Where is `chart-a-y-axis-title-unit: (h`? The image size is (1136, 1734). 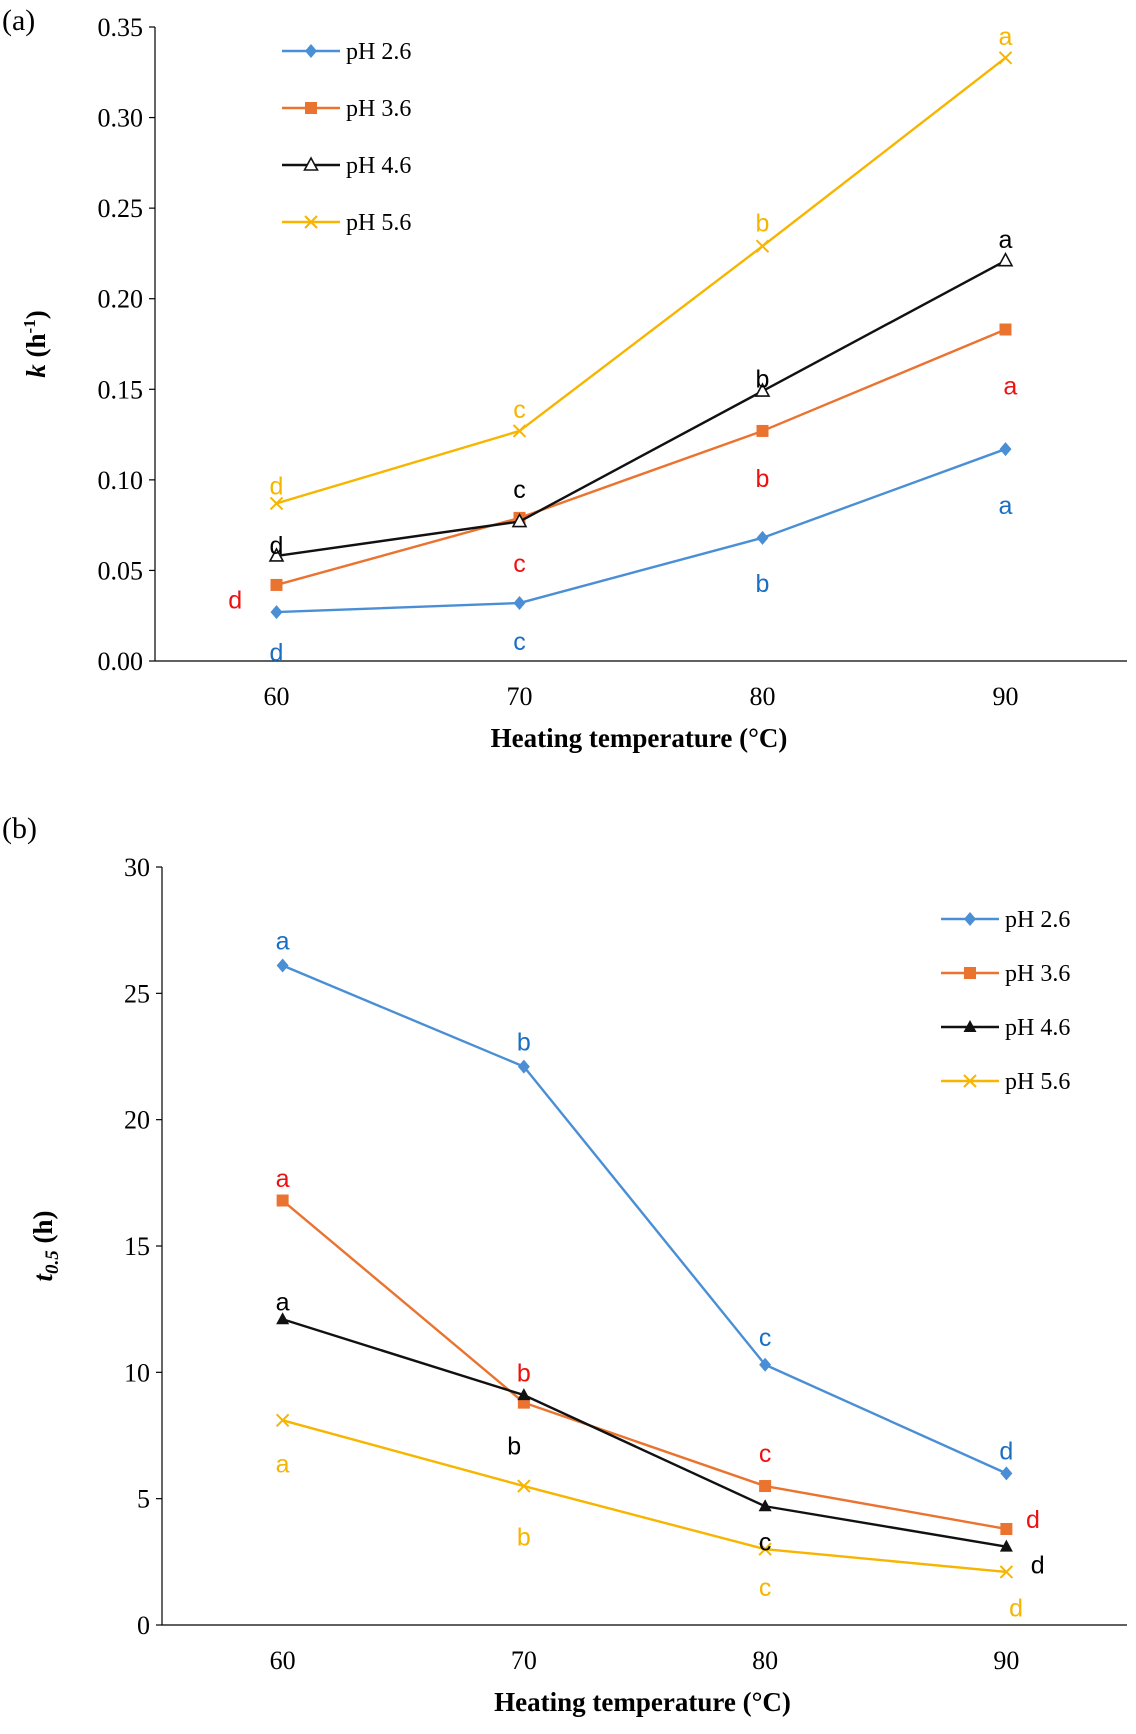
chart-a-y-axis-title-unit: (h is located at coordinates (36, 348).